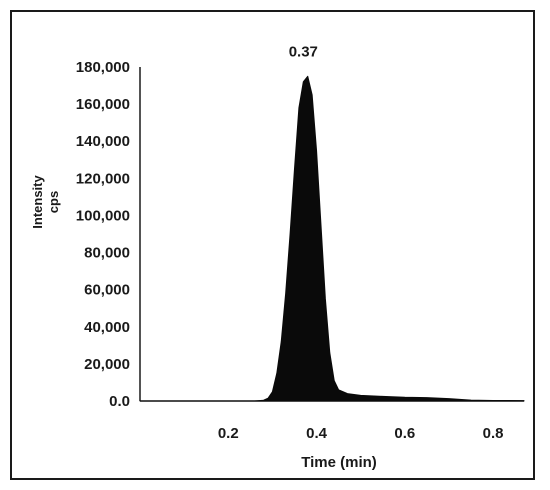 The width and height of the screenshot is (550, 490). What do you see at coordinates (361, 433) in the screenshot?
I see `x-tick-labels: 0.2 0.4 0.6 0.8` at bounding box center [361, 433].